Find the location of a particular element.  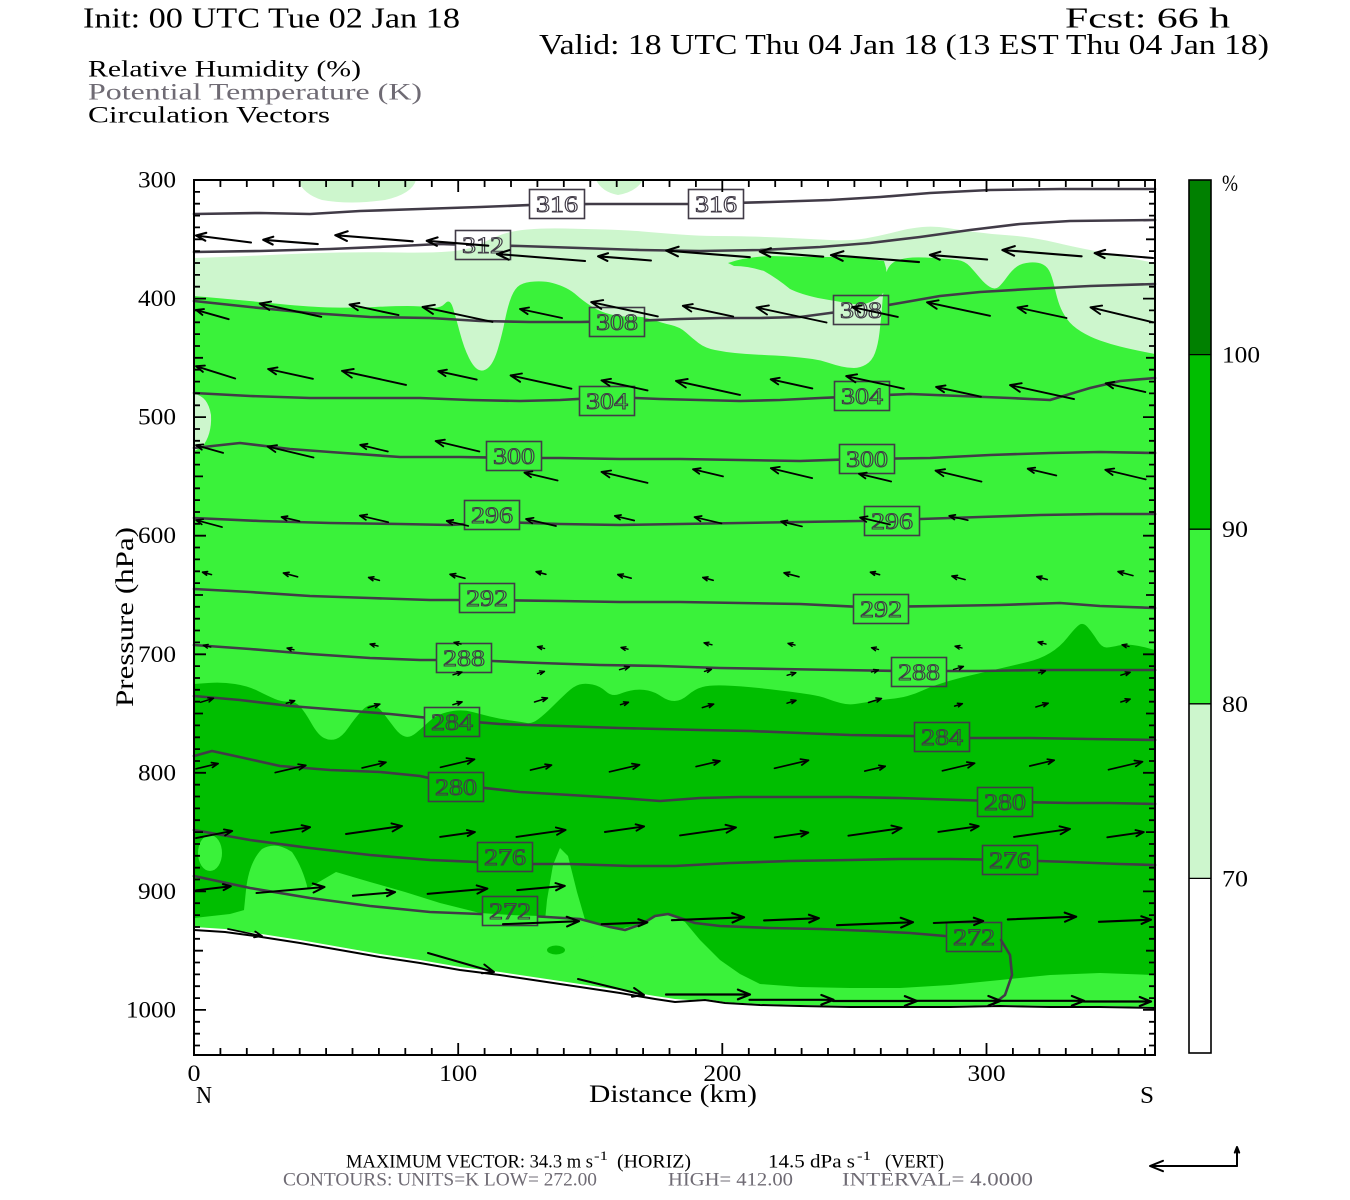

svg-text:CONTOURS: UNITS=K LOW= 272.: CONTOURS: UNITS=K LOW= 272.00 is located at coordinates (440, 1180).